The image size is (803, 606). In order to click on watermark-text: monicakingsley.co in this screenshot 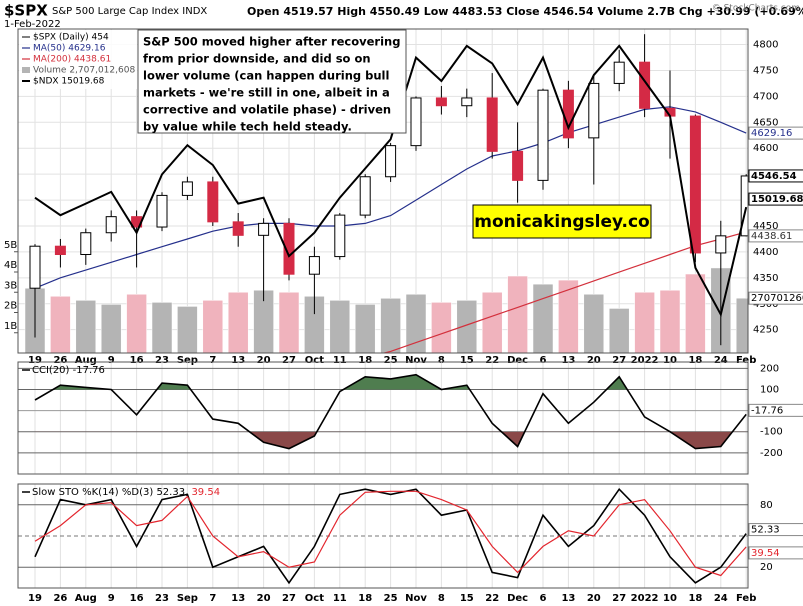, I will do `click(562, 222)`.